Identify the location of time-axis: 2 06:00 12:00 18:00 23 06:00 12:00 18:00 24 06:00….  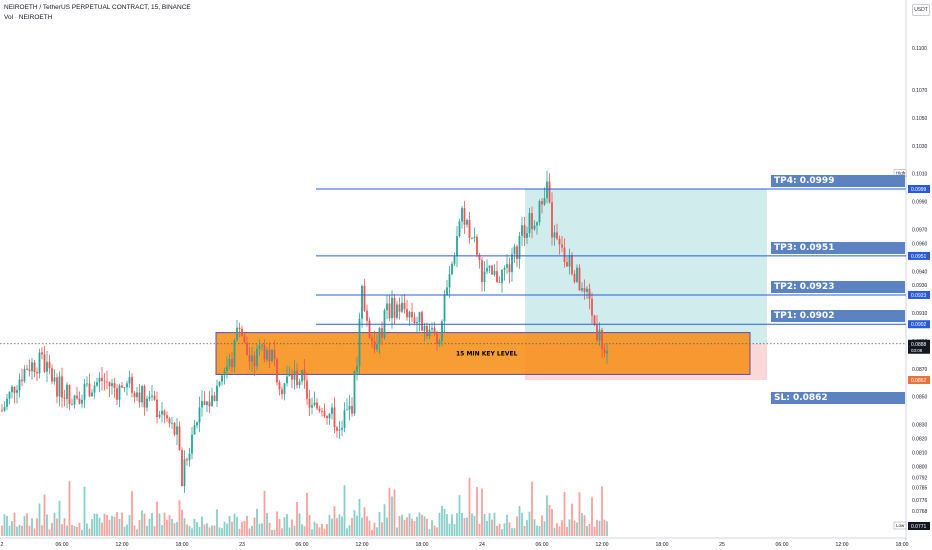
(455, 545).